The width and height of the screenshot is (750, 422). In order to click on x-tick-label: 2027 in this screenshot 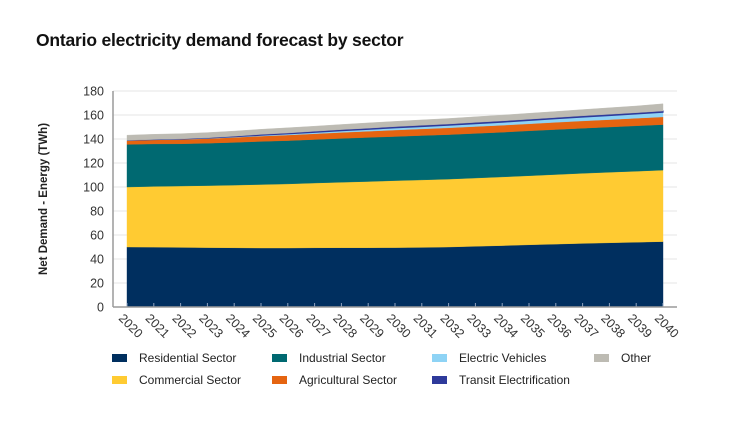, I will do `click(318, 326)`.